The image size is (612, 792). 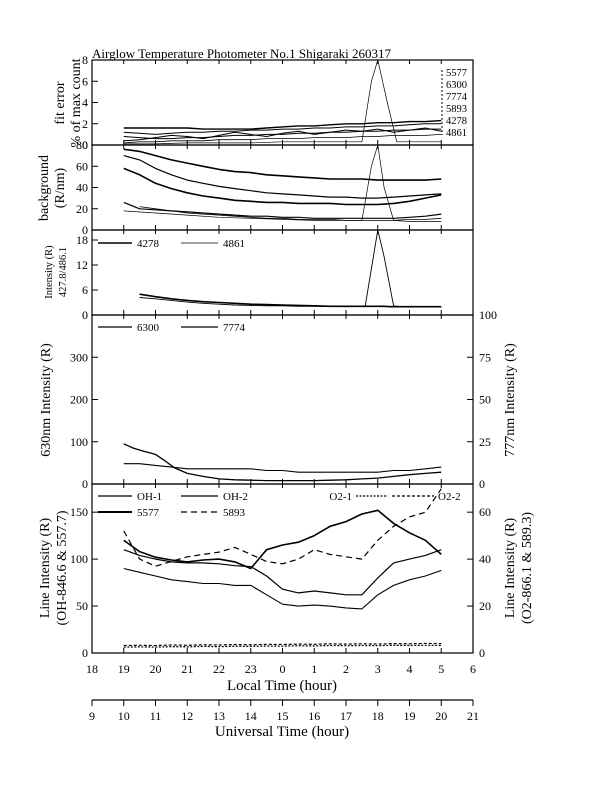 I want to click on fit-legend-4861: 4861, so click(x=456, y=133).